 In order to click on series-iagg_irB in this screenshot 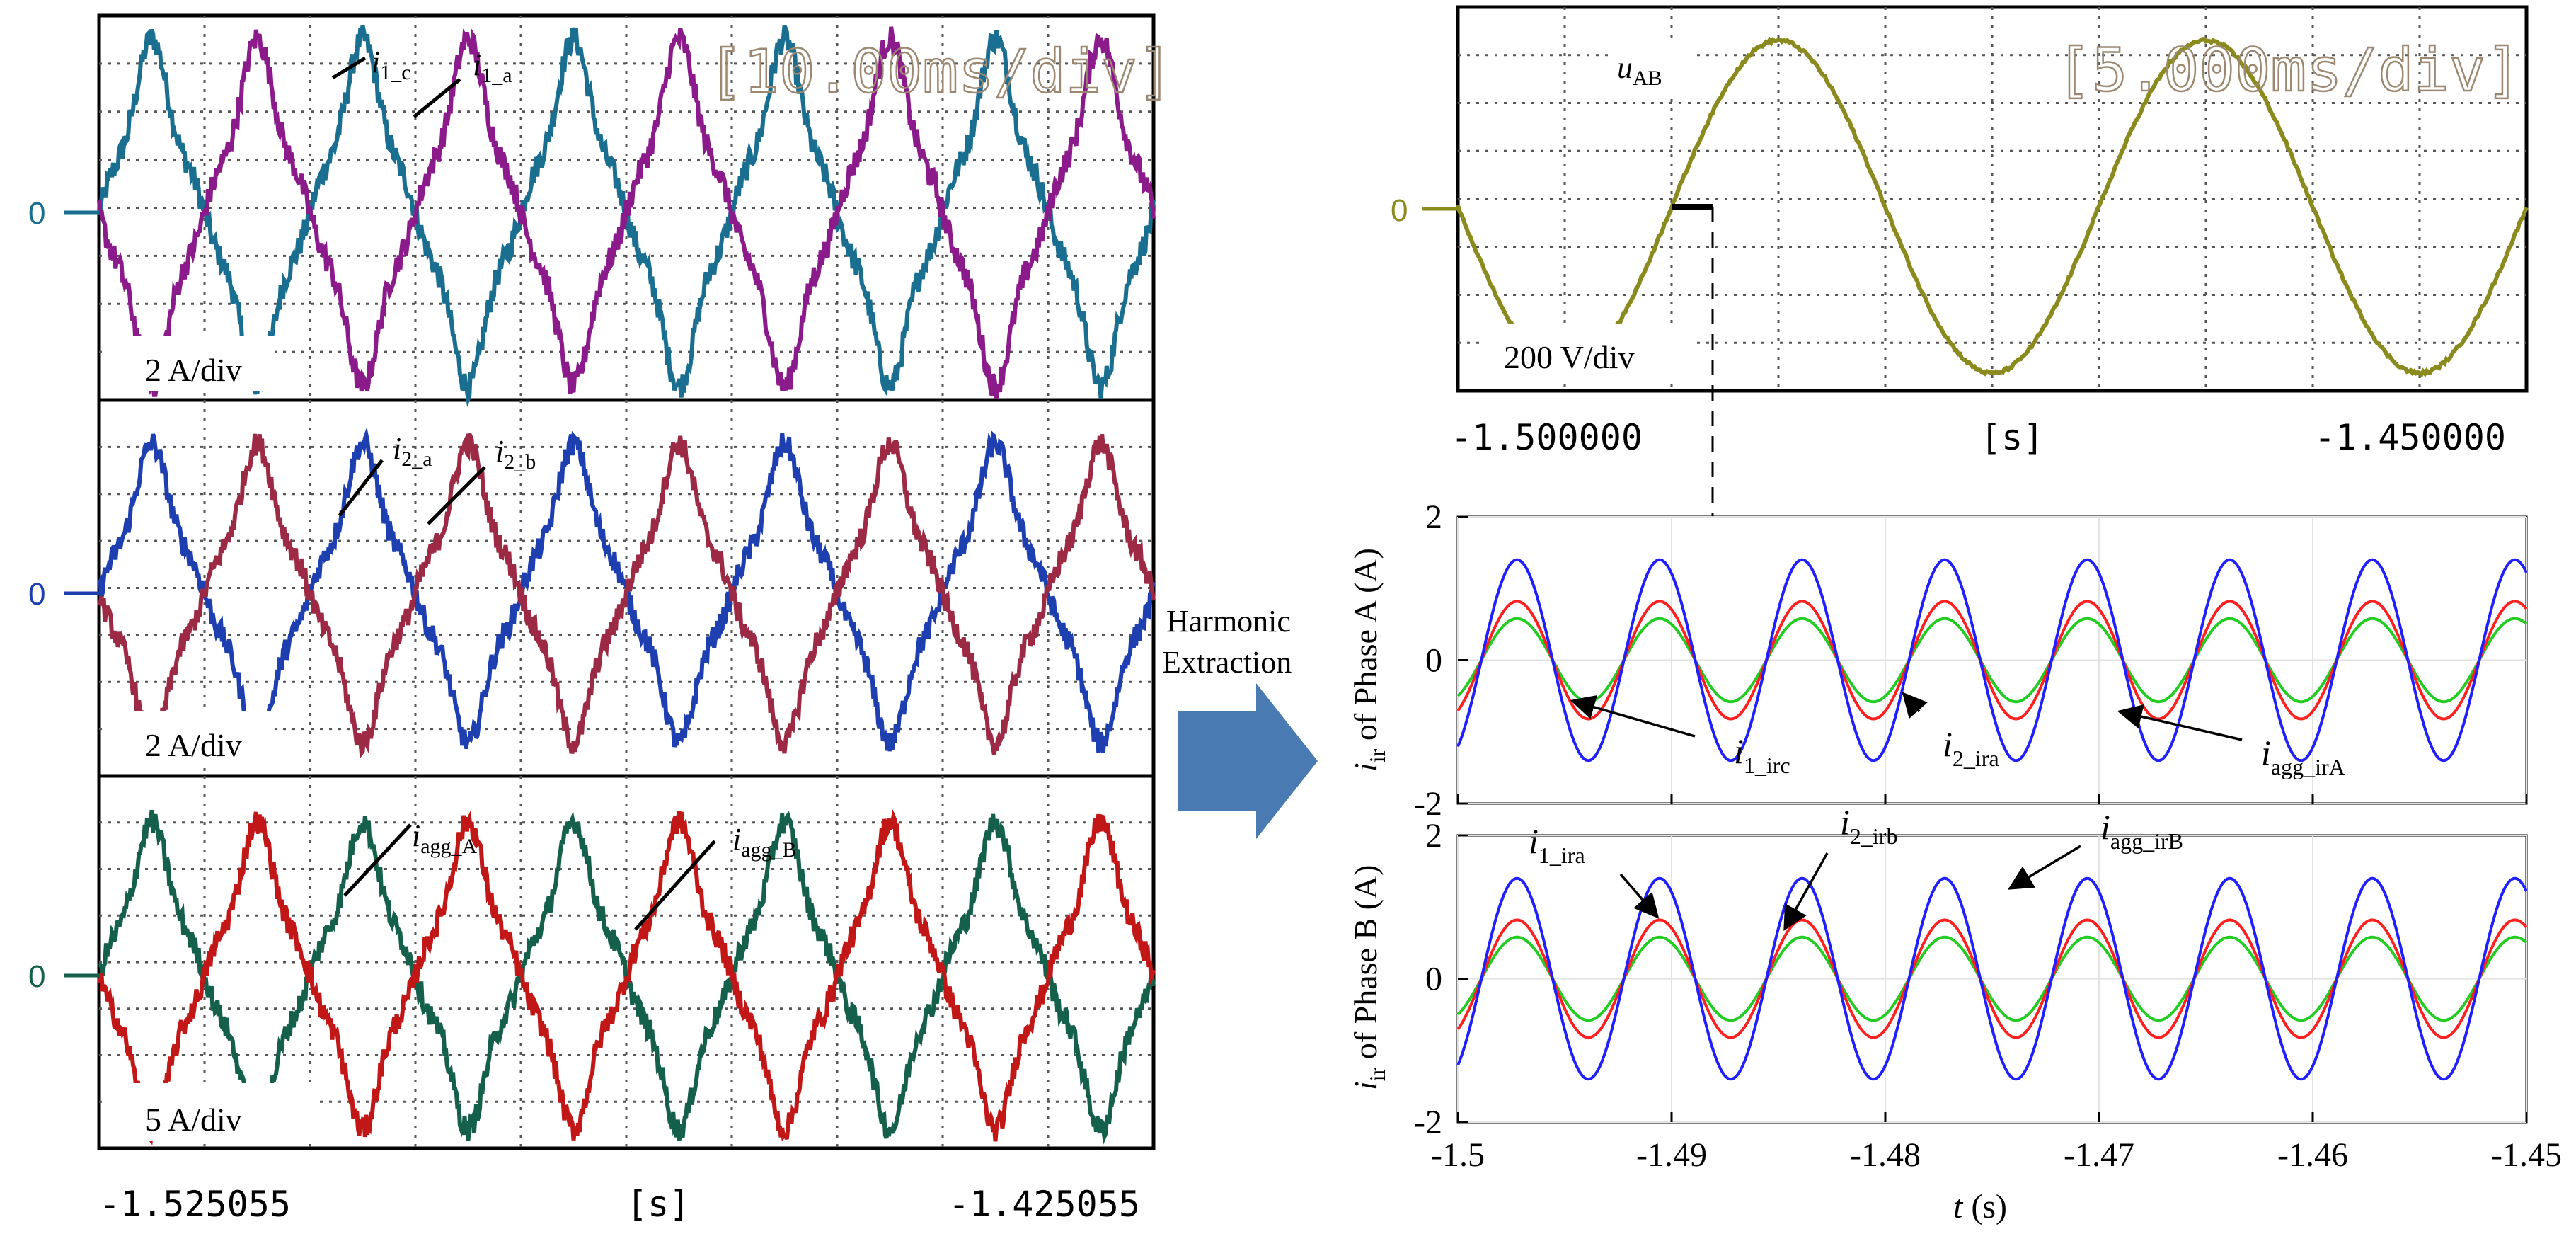, I will do `click(1992, 978)`.